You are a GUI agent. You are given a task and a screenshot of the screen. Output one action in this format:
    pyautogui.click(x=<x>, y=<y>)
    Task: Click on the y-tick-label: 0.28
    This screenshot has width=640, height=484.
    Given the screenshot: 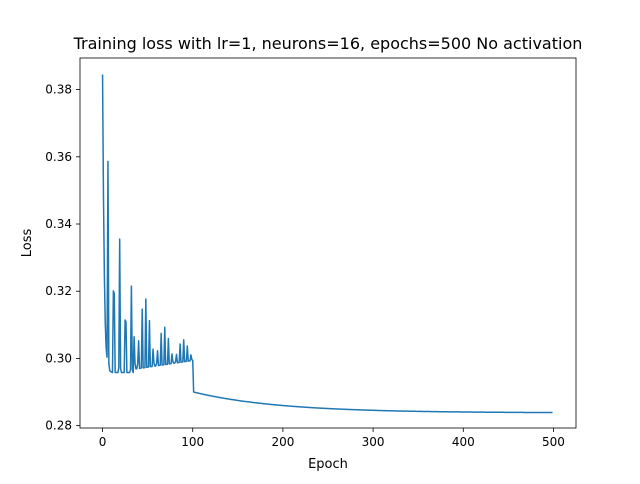 What is the action you would take?
    pyautogui.click(x=58, y=426)
    